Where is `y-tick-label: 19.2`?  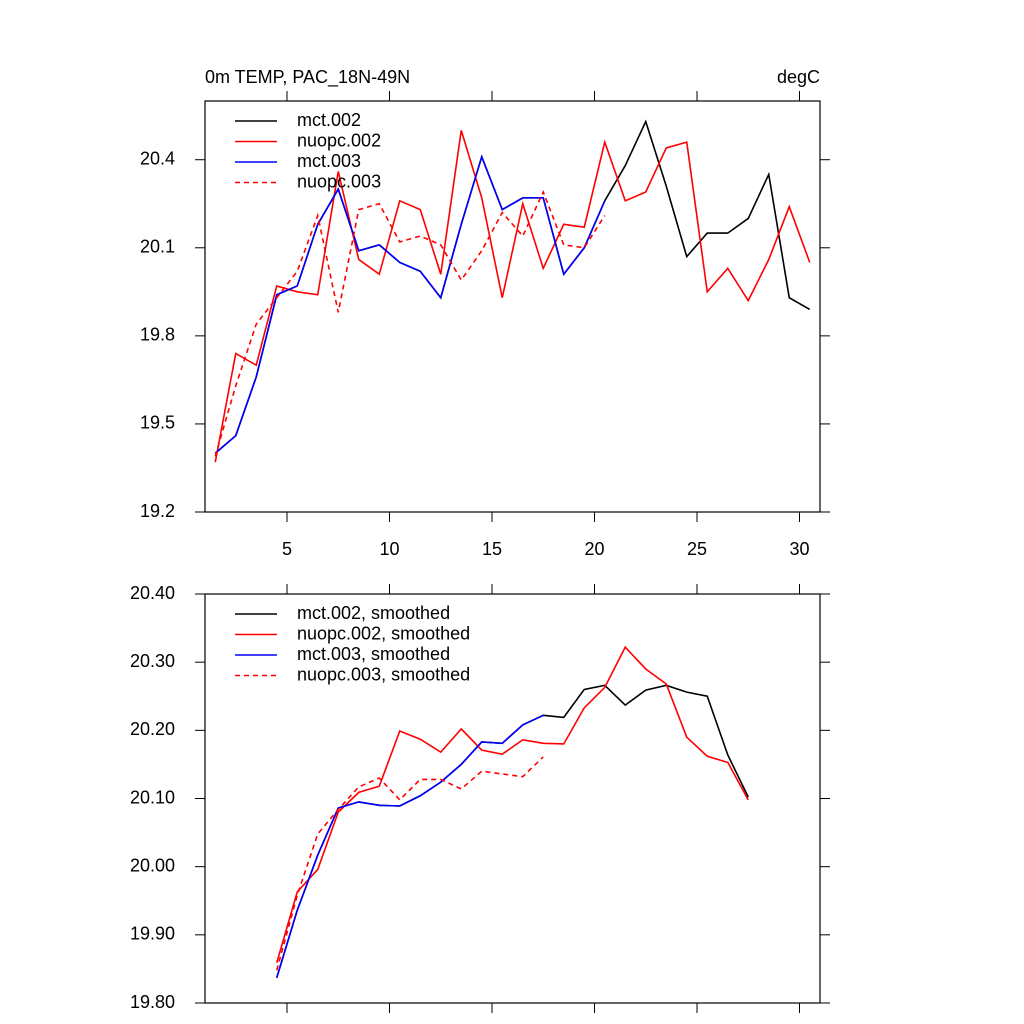 y-tick-label: 19.2 is located at coordinates (157, 511).